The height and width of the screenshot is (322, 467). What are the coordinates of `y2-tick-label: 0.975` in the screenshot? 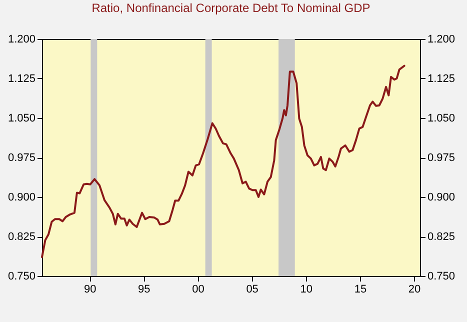 It's located at (442, 158).